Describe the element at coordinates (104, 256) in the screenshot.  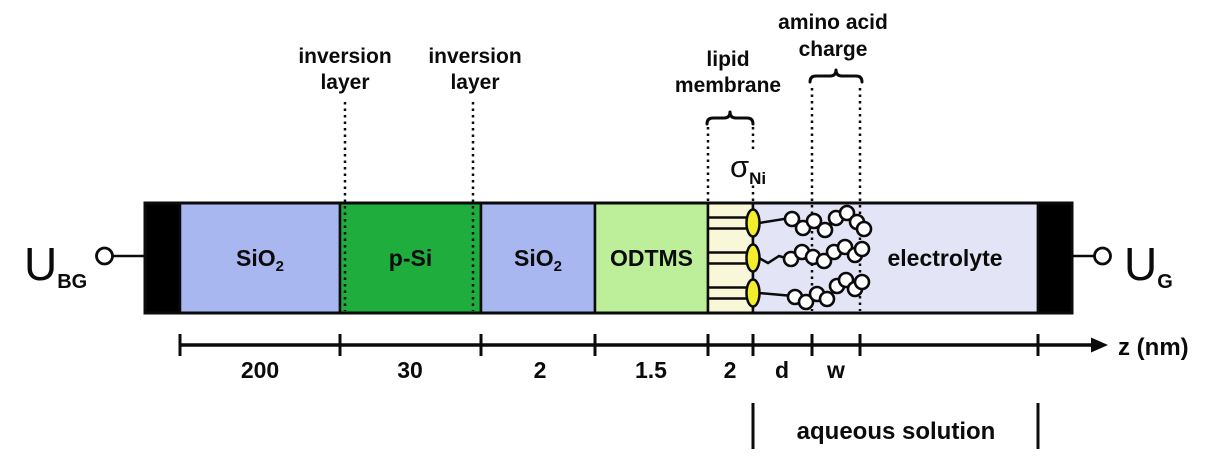
I see `back-gate-terminal-icon` at that location.